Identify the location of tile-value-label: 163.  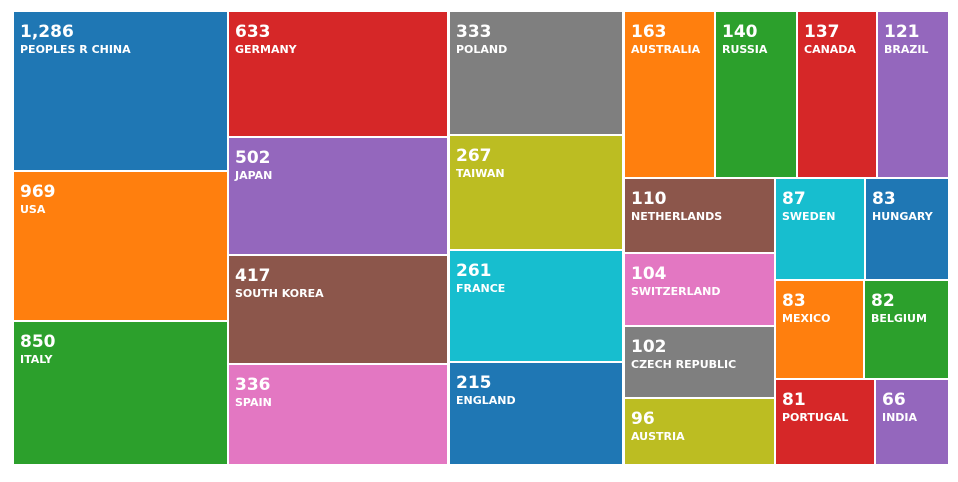
(649, 32).